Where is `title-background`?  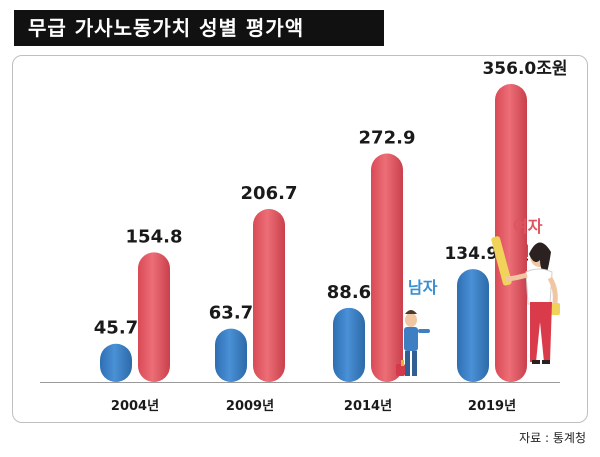
title-background is located at coordinates (199, 28).